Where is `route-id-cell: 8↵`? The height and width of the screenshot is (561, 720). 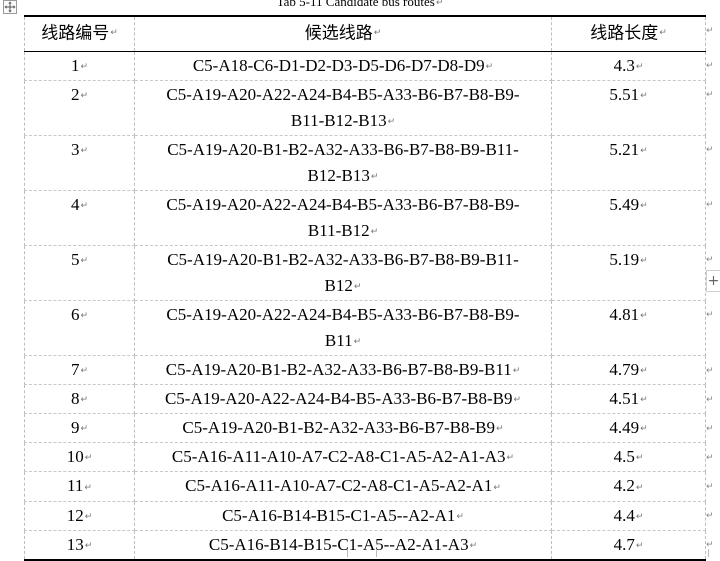
route-id-cell: 8↵ is located at coordinates (80, 399).